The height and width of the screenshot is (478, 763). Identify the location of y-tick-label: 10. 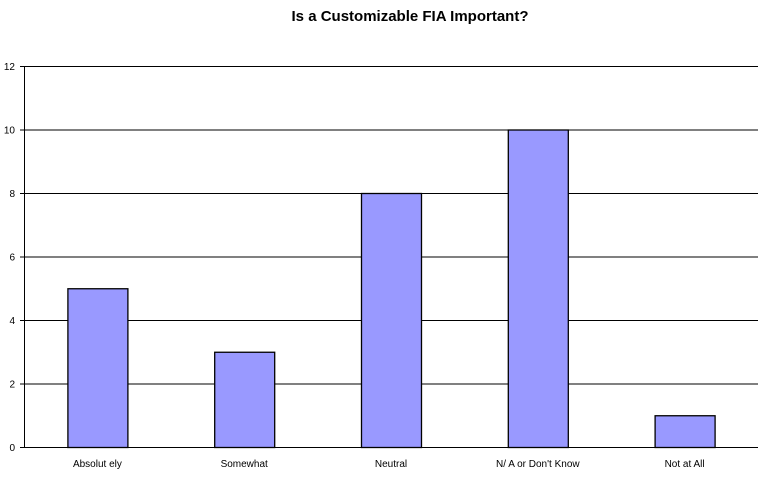
(10, 131).